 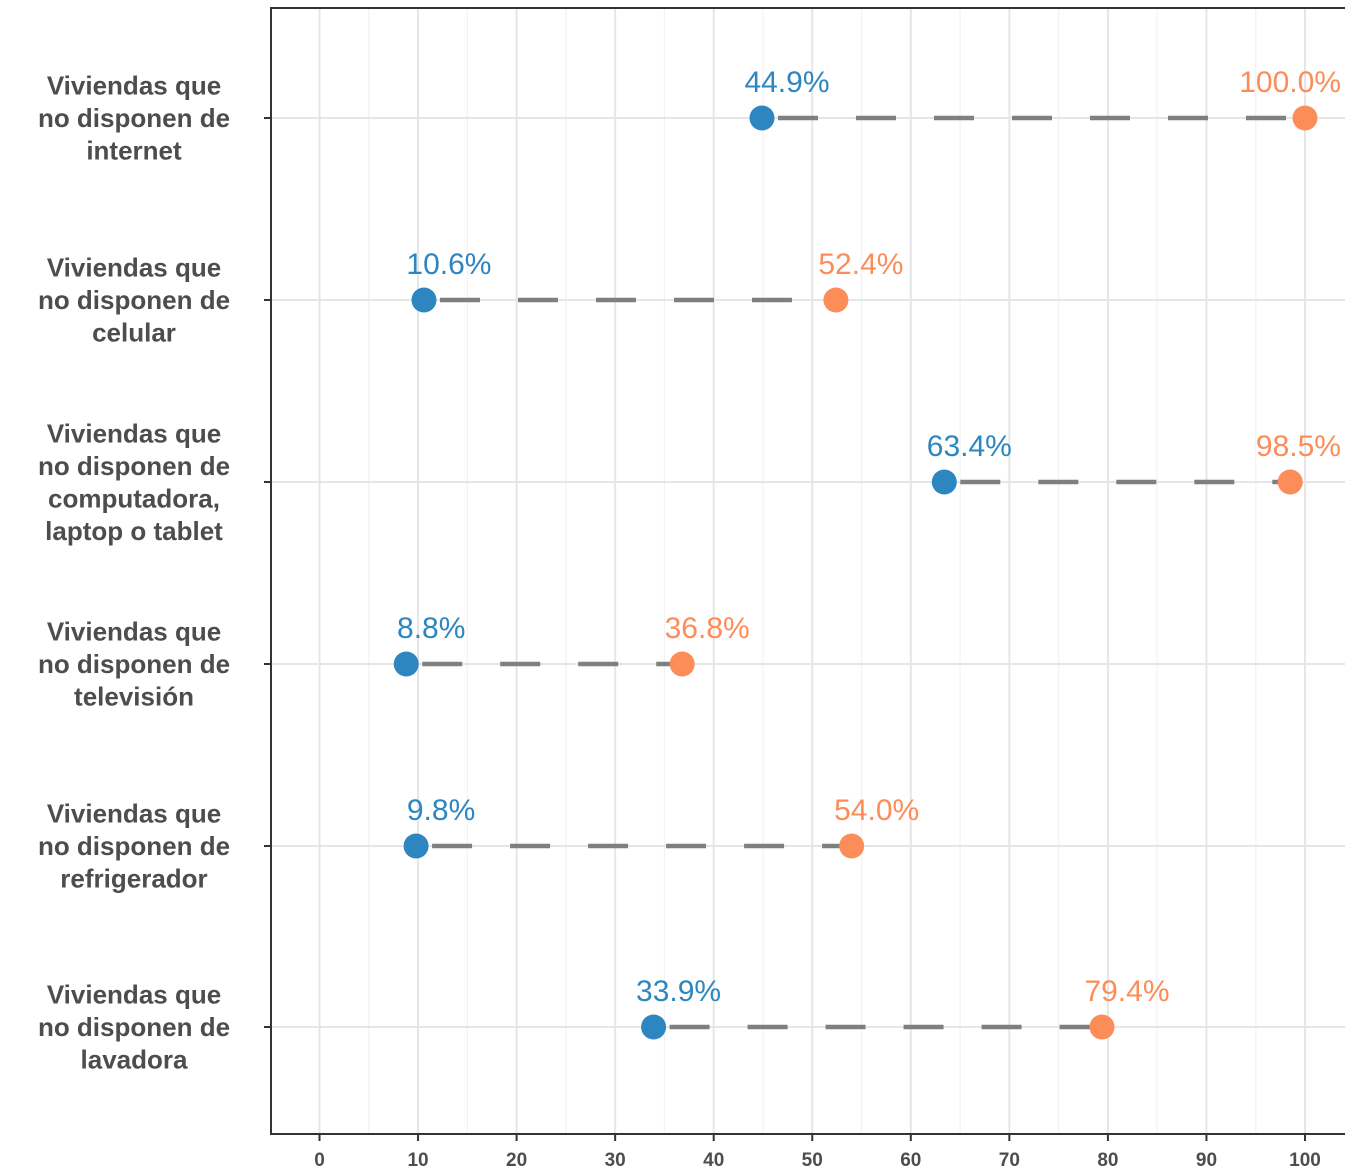 What do you see at coordinates (448, 264) in the screenshot?
I see `low-value-label: 10.6%` at bounding box center [448, 264].